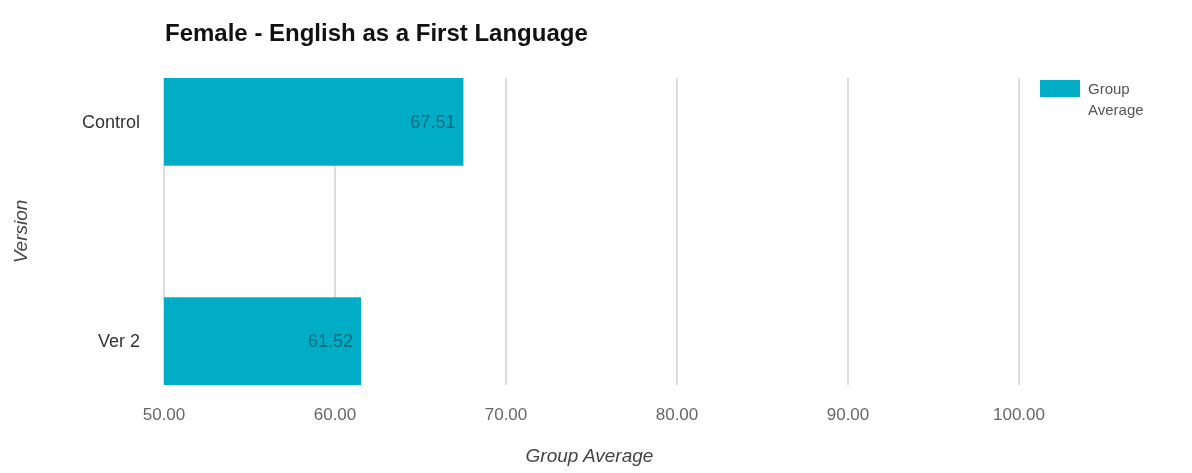 This screenshot has height=473, width=1192. I want to click on y-tick-label: Ver 2, so click(118, 341).